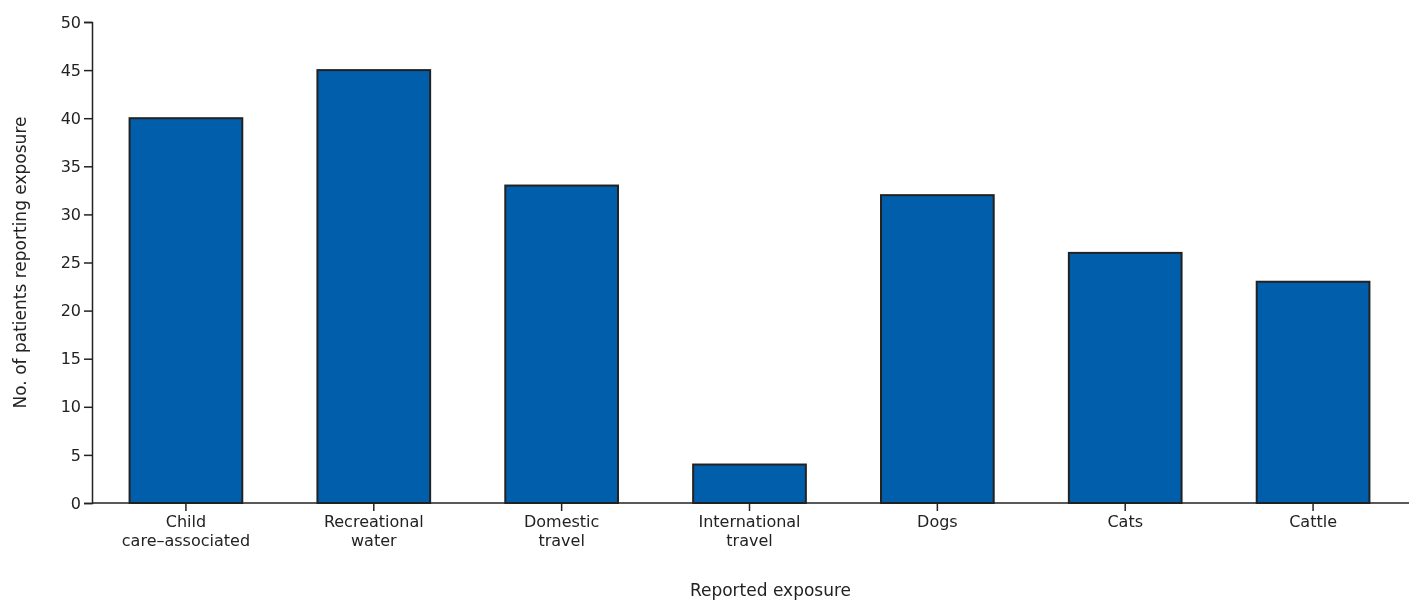 The height and width of the screenshot is (600, 1409). Describe the element at coordinates (186, 531) in the screenshot. I see `x-tick-label: Child care–associated` at that location.